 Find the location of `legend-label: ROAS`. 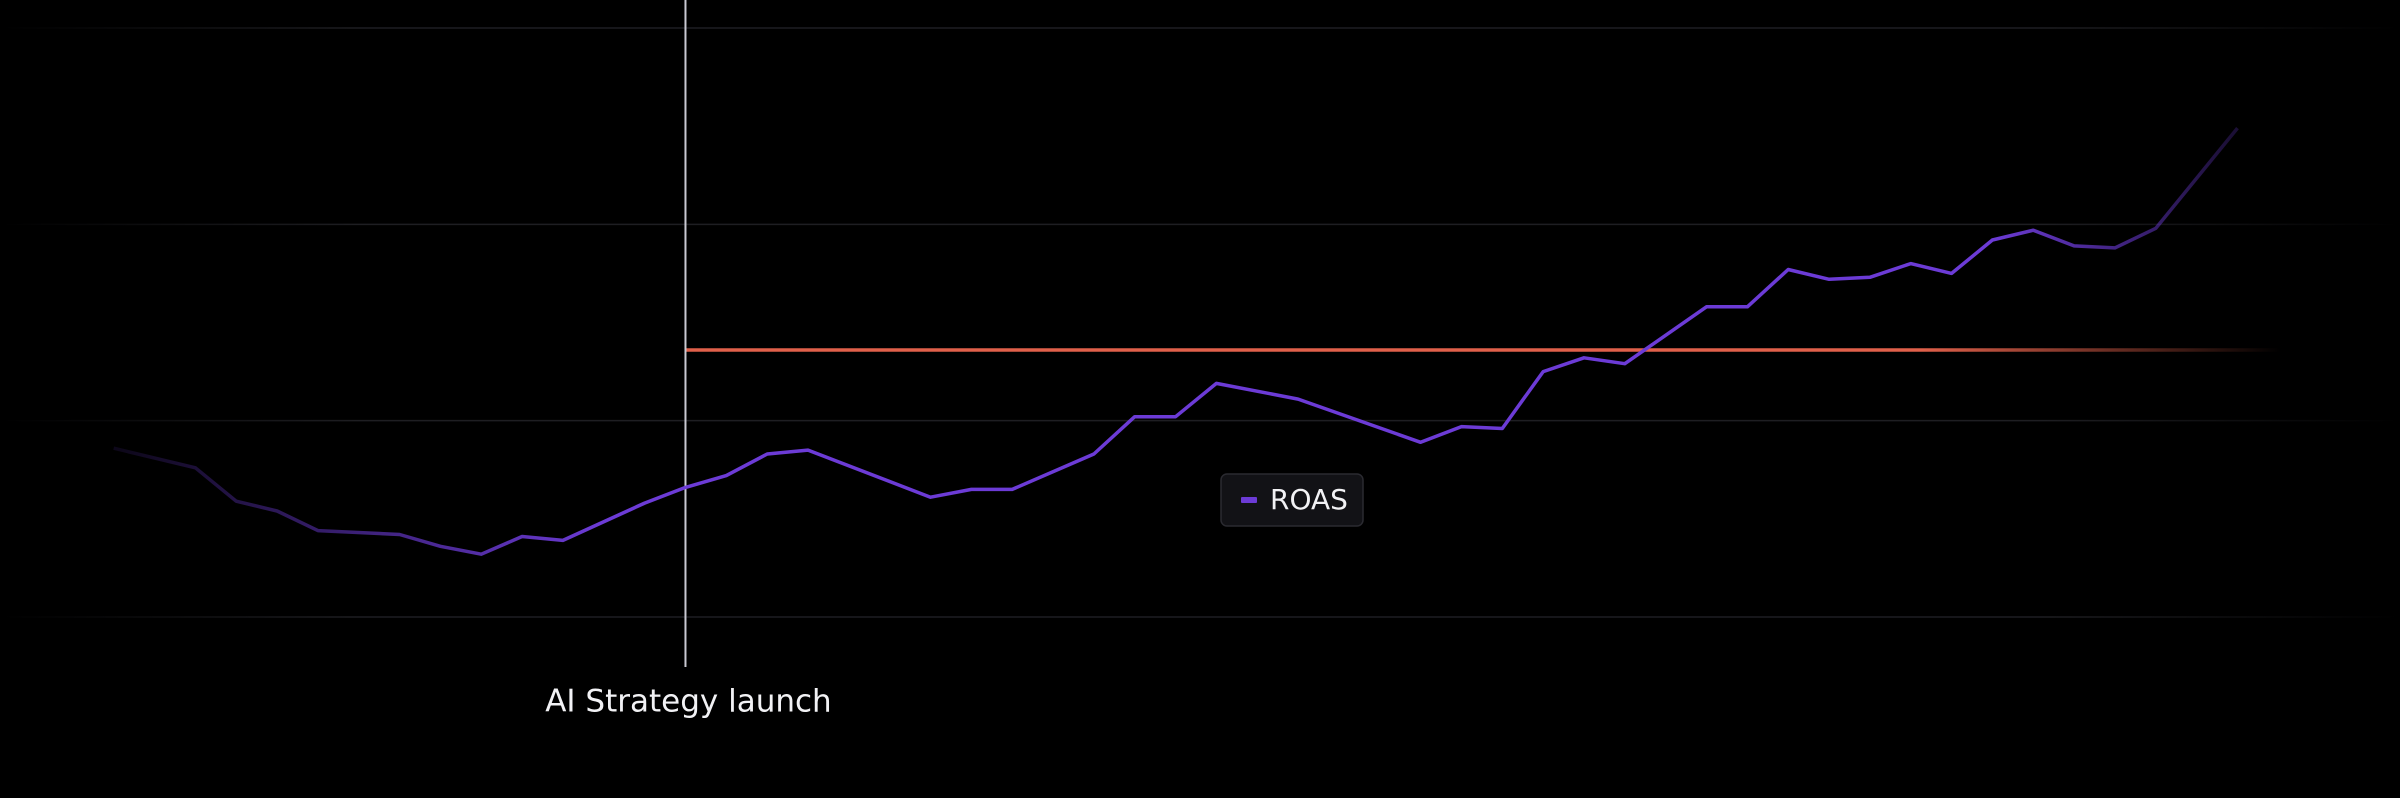

legend-label: ROAS is located at coordinates (1309, 499).